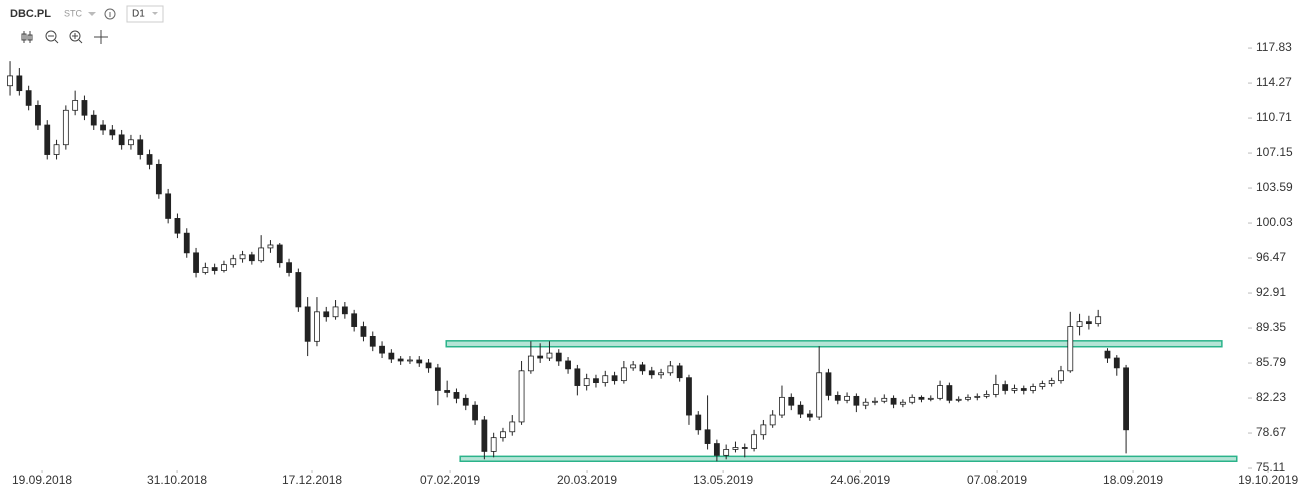  Describe the element at coordinates (860, 480) in the screenshot. I see `x-tick-label: 24.06.2019` at that location.